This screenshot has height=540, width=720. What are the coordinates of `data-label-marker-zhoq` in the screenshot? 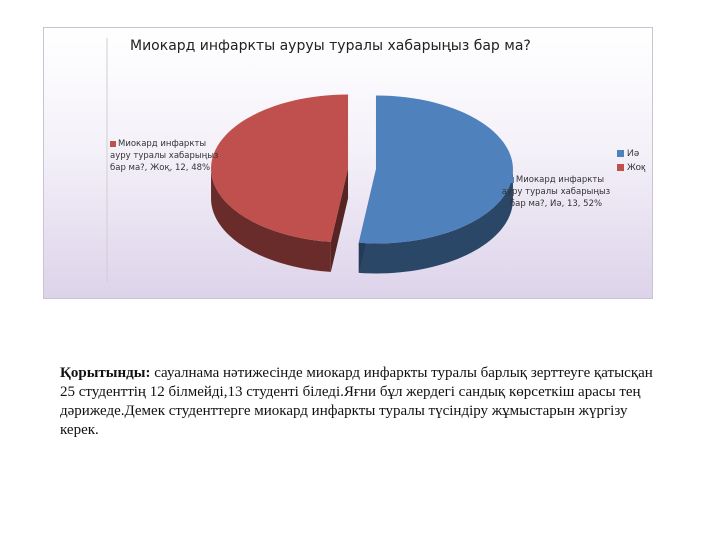 It's located at (113, 143).